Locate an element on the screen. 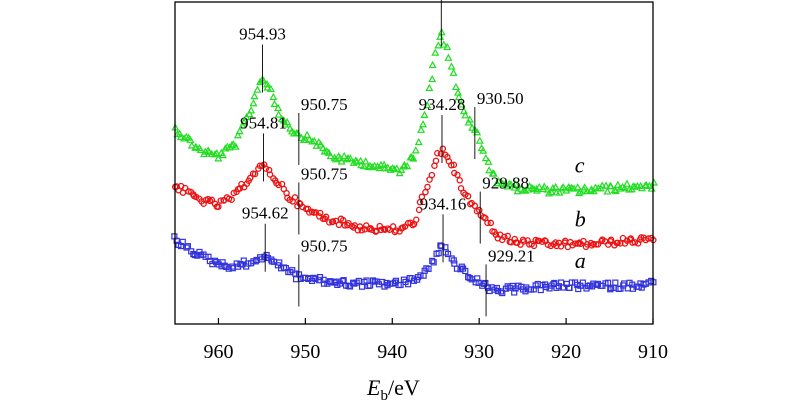 The height and width of the screenshot is (405, 800). x-tick-label-920: 920 is located at coordinates (566, 352).